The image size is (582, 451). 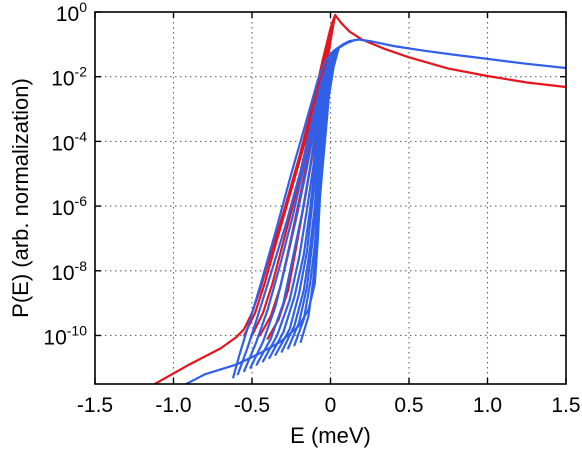 What do you see at coordinates (65, 335) in the screenshot?
I see `y-tick-label: 10⁻¹⁰` at bounding box center [65, 335].